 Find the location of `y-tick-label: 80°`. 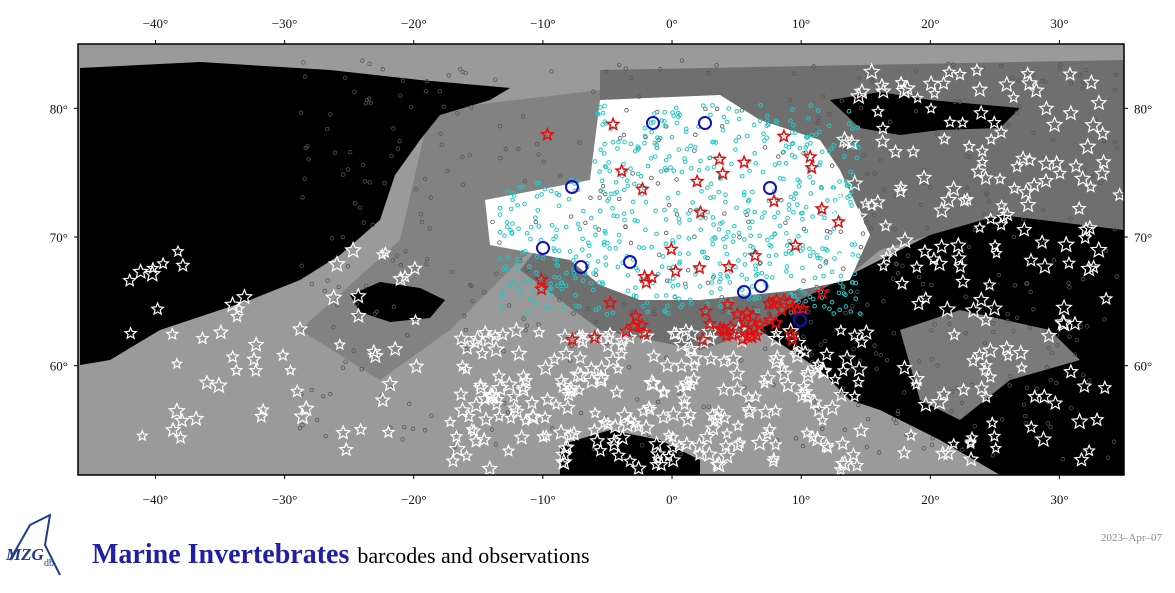

y-tick-label: 80° is located at coordinates (1143, 108).